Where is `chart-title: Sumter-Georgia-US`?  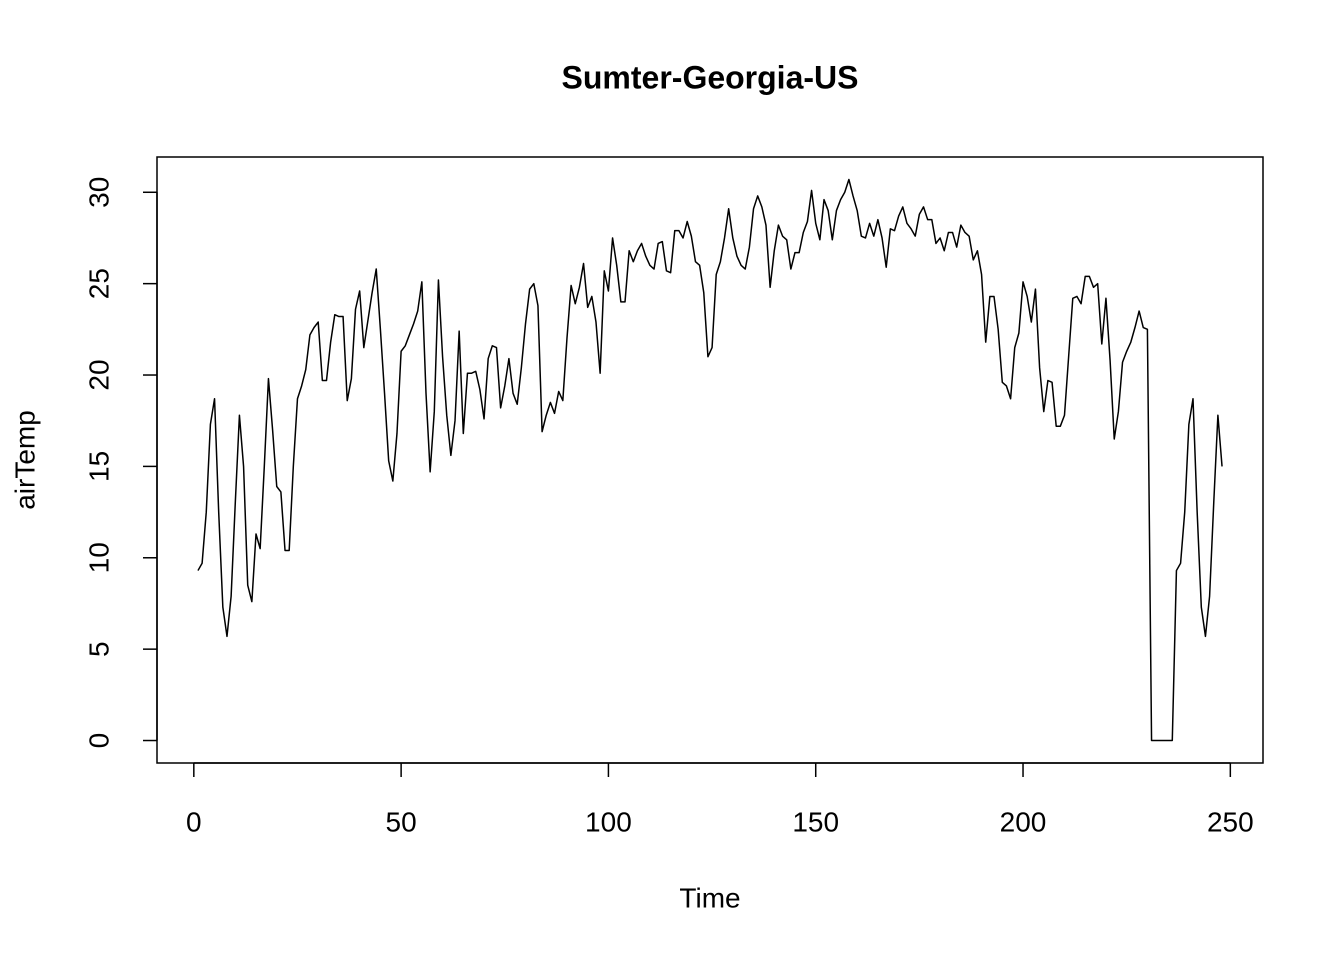
chart-title: Sumter-Georgia-US is located at coordinates (710, 77).